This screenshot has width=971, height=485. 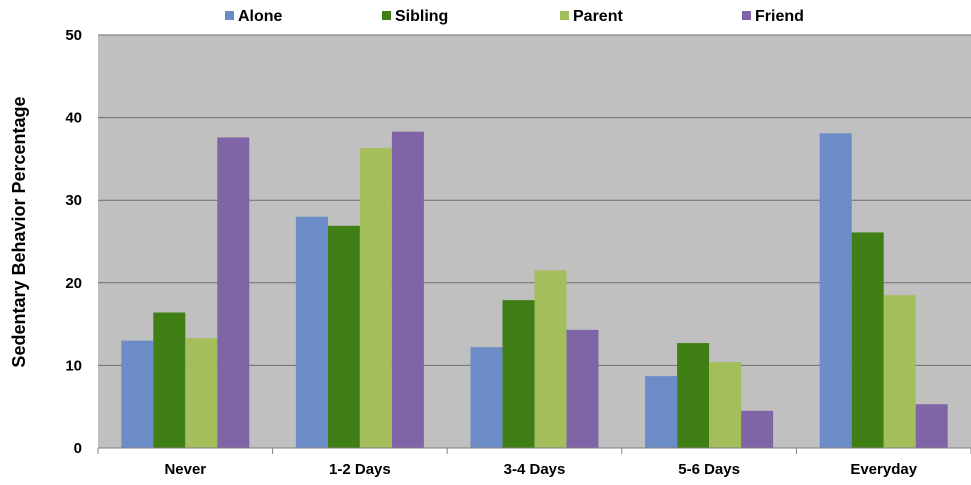 I want to click on x-tick-labels: Never 1-2 Days 3-4 Days 5-6 Days Everyday, so click(x=540, y=469).